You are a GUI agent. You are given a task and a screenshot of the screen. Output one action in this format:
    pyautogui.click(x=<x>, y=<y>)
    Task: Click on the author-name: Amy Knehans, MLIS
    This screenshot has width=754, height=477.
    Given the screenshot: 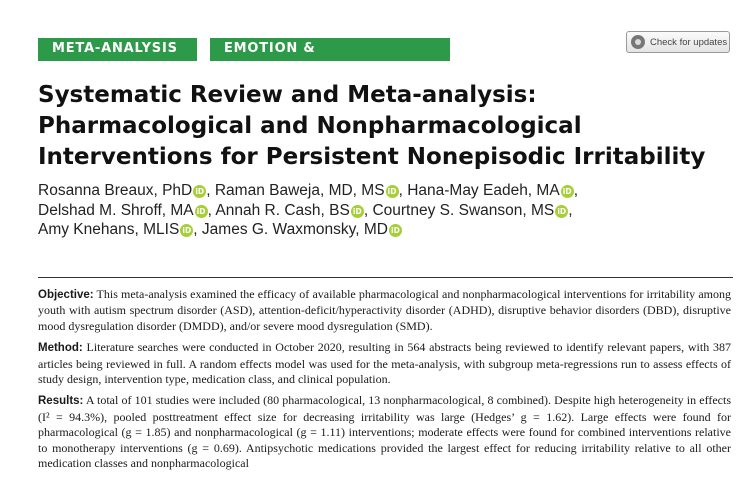 What is the action you would take?
    pyautogui.click(x=109, y=229)
    